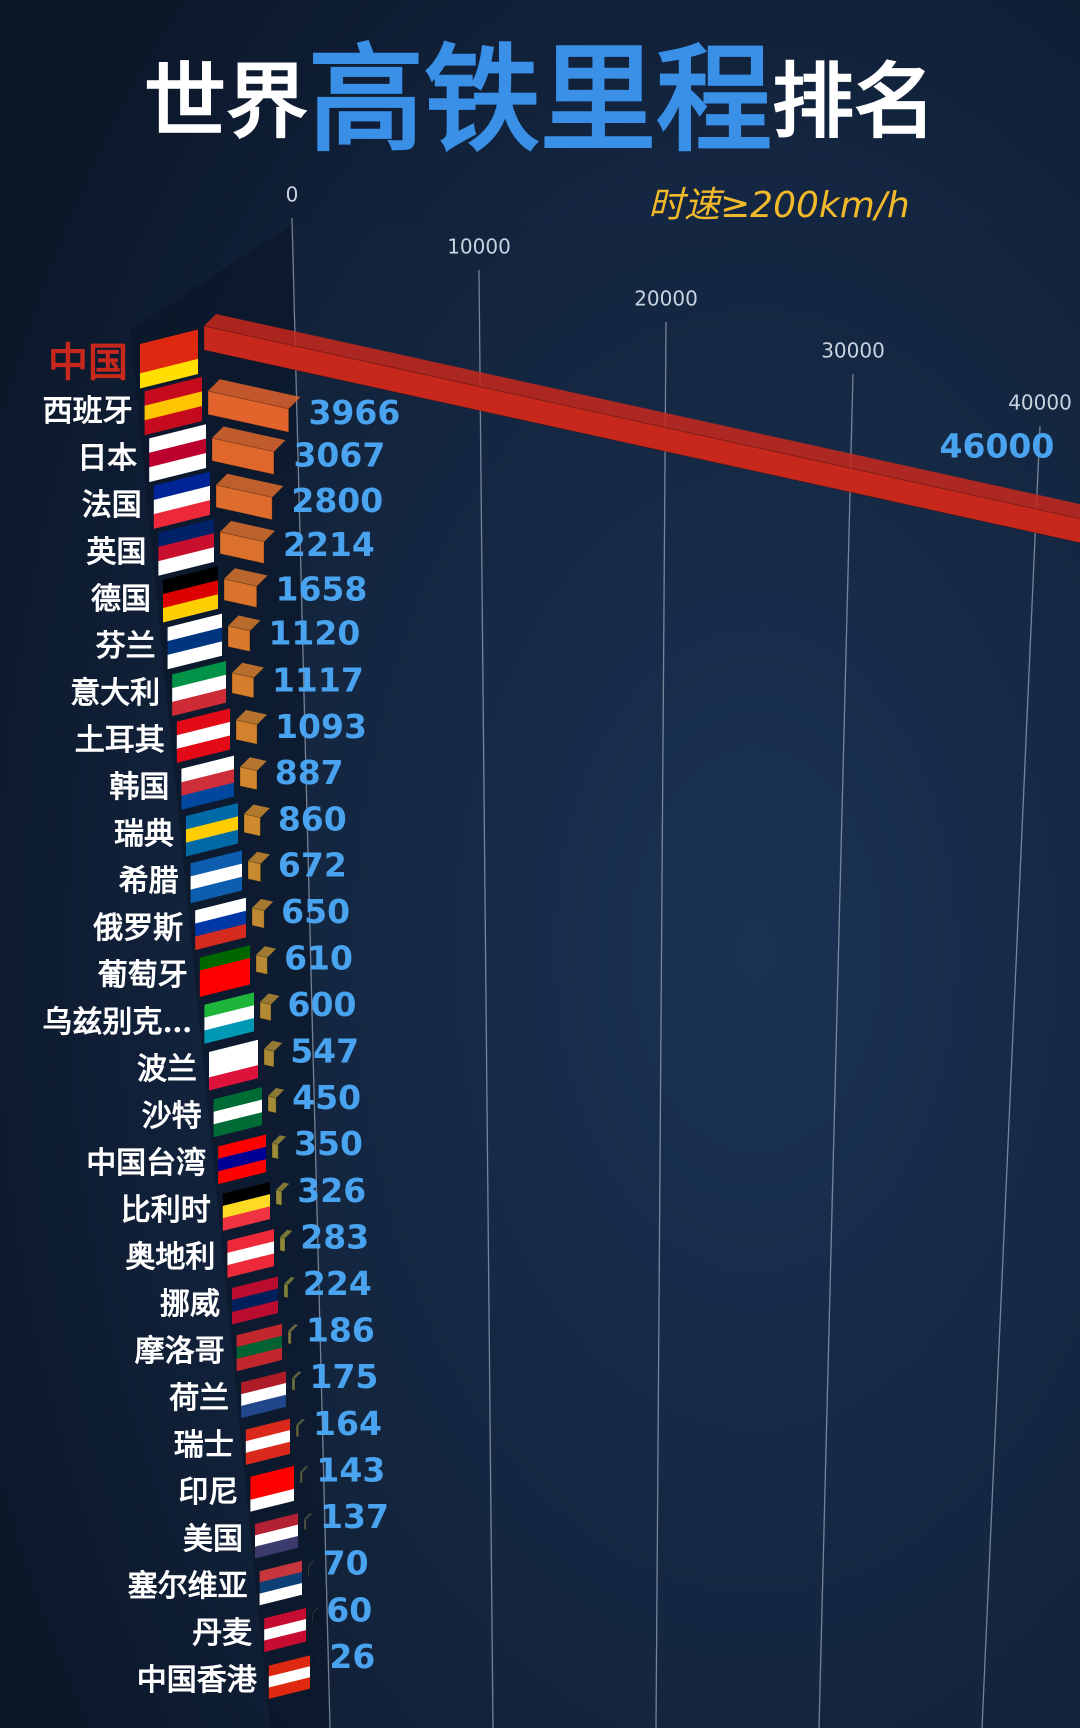 The image size is (1080, 1728). I want to click on x-tick-label: 40000, so click(1040, 403).